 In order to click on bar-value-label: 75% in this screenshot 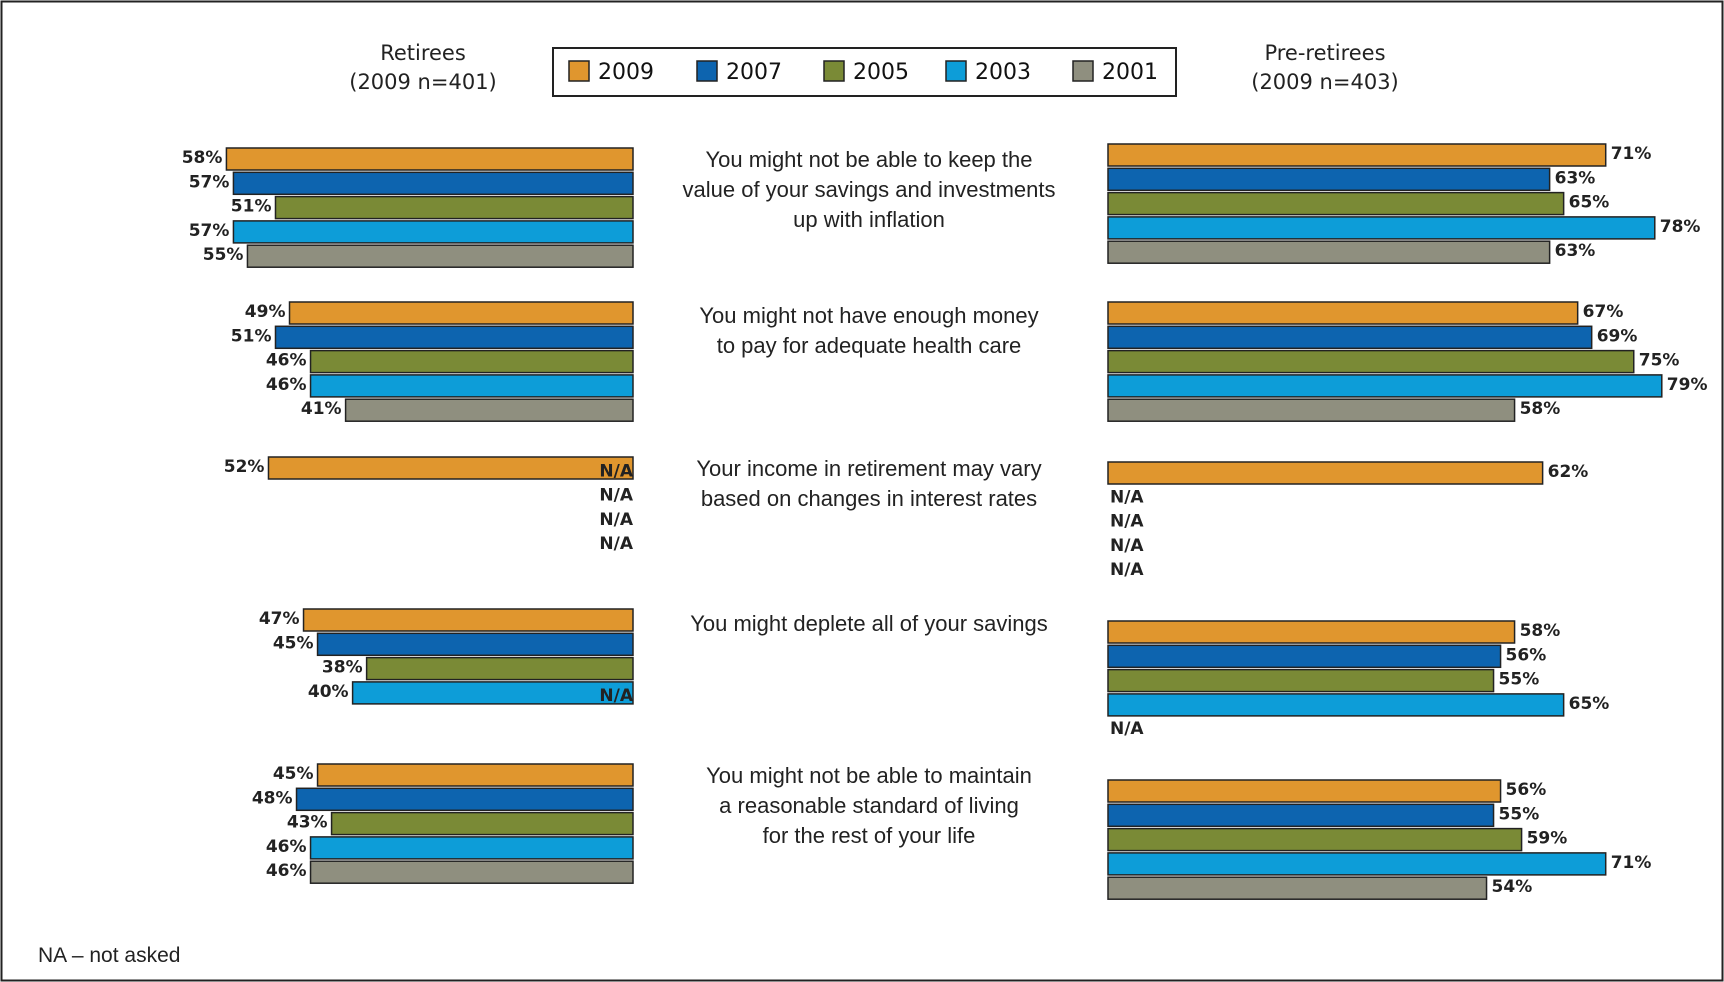, I will do `click(1659, 361)`.